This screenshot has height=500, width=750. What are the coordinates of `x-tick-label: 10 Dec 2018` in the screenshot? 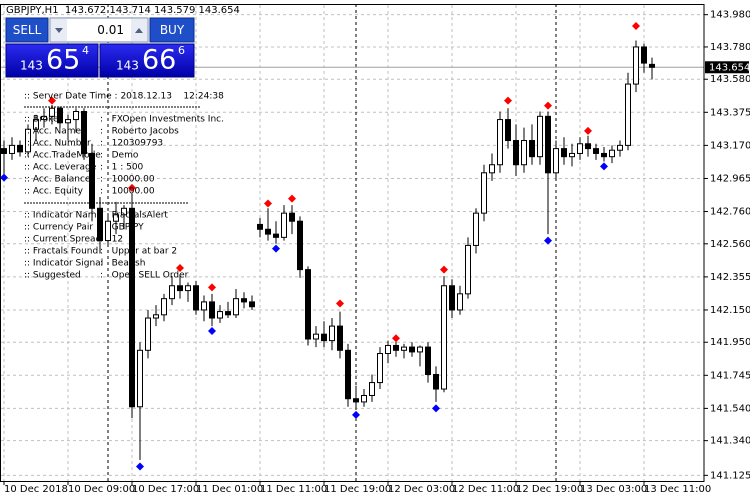 It's located at (36, 489).